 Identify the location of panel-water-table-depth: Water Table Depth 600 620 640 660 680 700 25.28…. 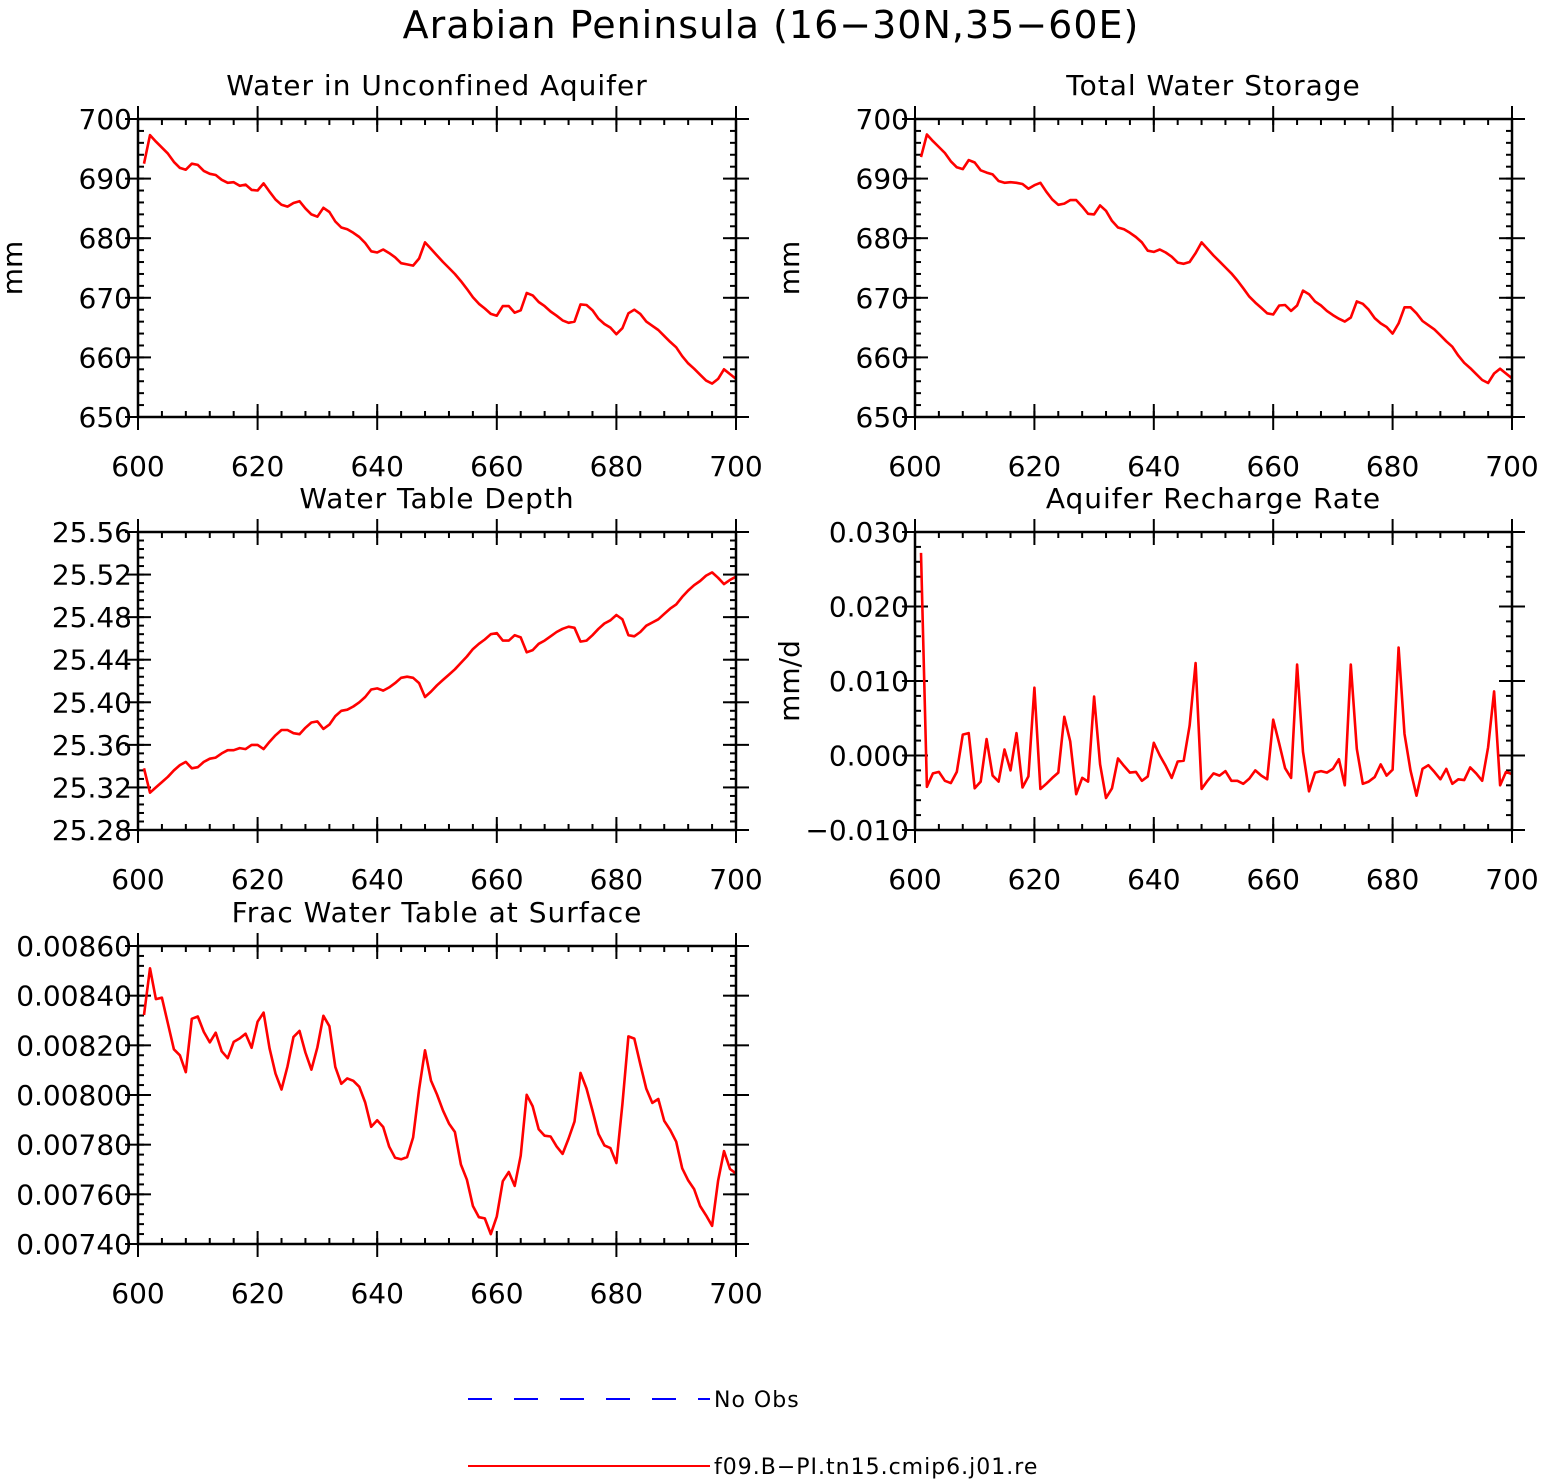
(407, 689).